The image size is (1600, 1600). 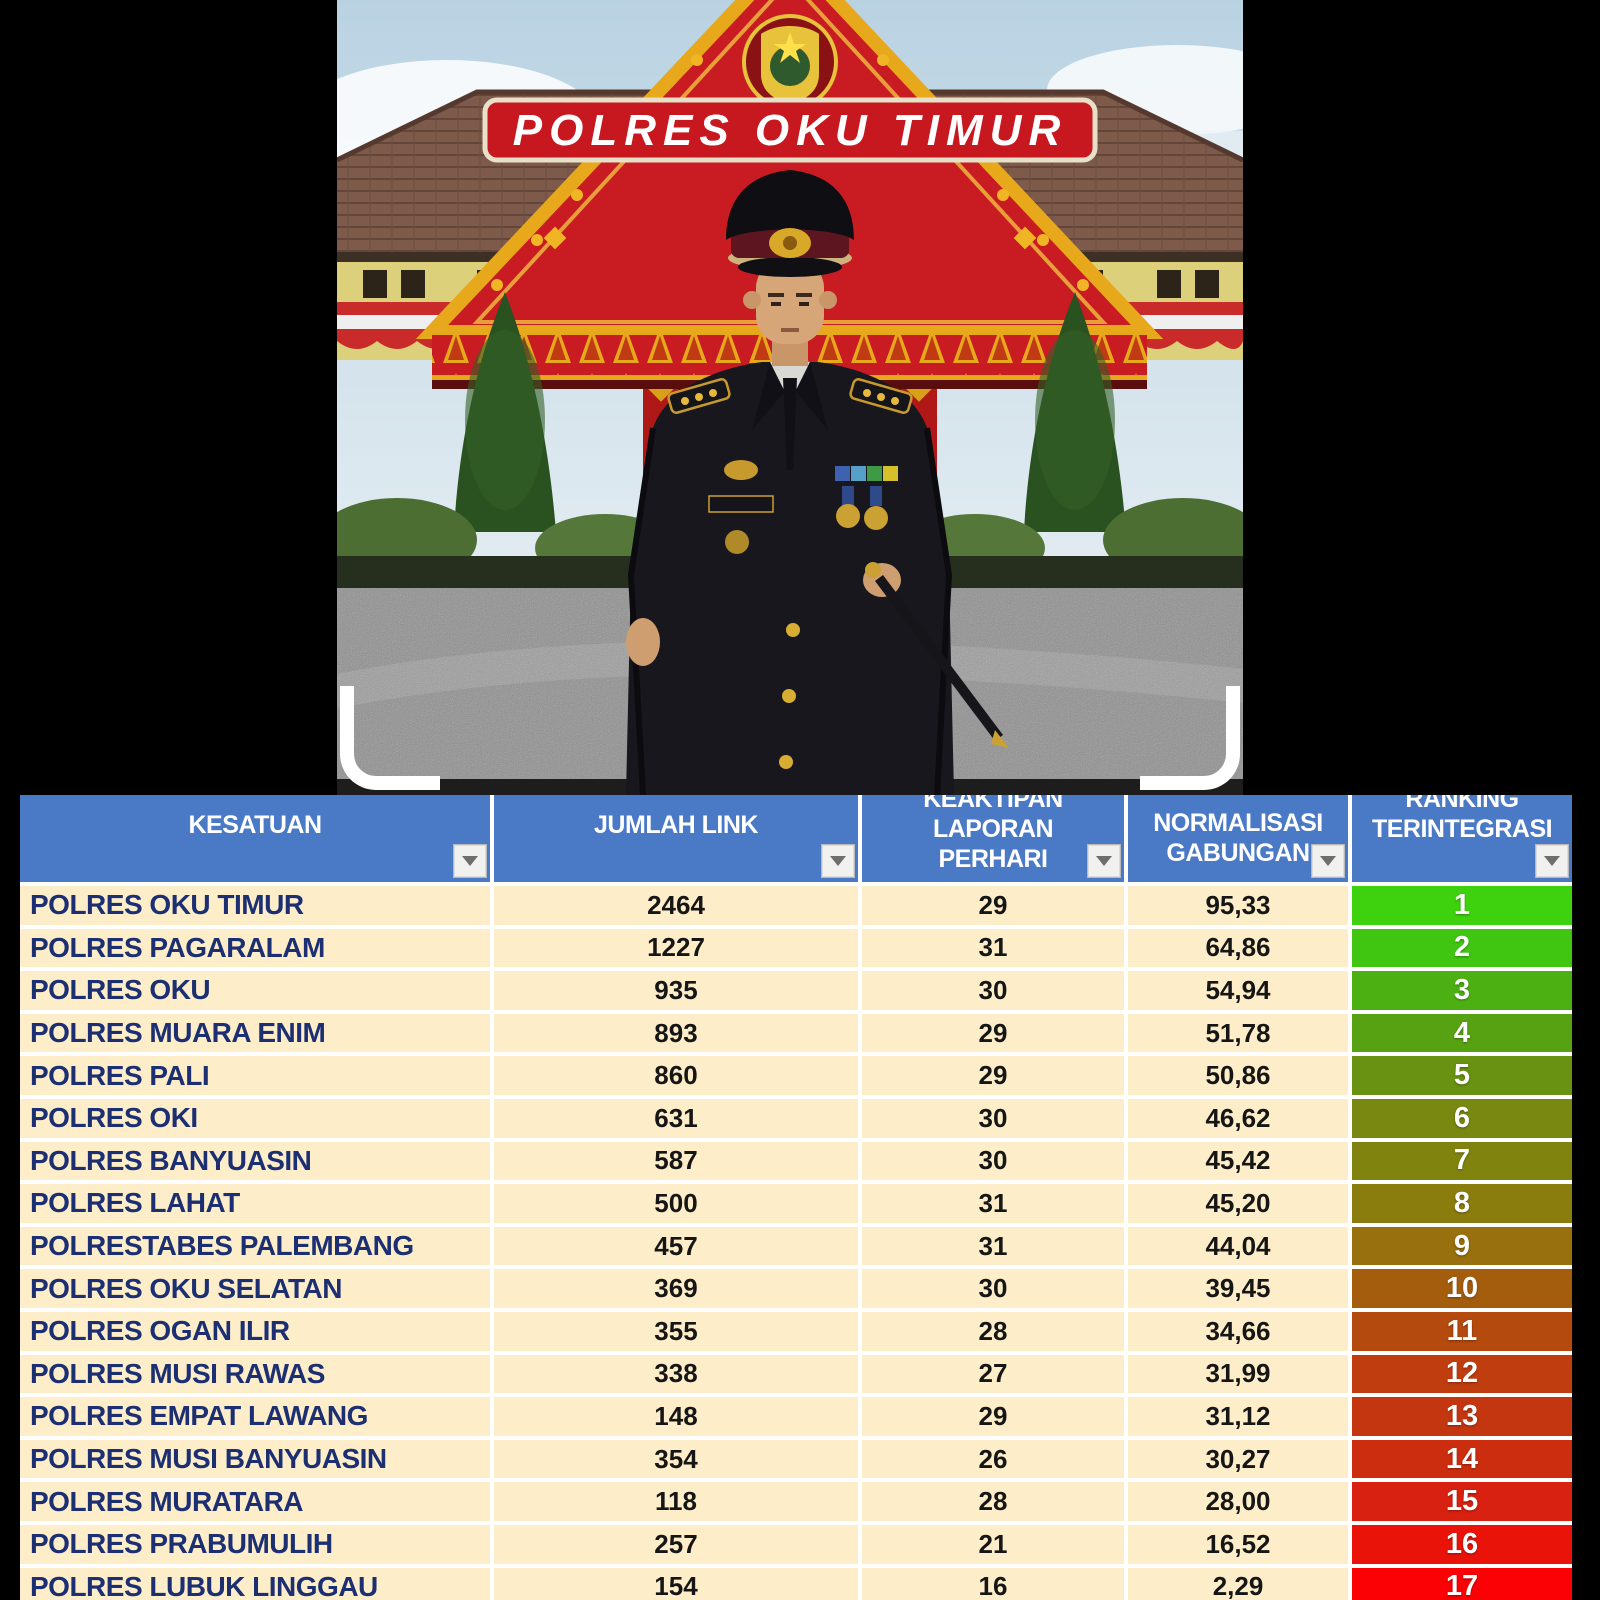 What do you see at coordinates (676, 825) in the screenshot?
I see `column-header-label: JUMLAH LINK` at bounding box center [676, 825].